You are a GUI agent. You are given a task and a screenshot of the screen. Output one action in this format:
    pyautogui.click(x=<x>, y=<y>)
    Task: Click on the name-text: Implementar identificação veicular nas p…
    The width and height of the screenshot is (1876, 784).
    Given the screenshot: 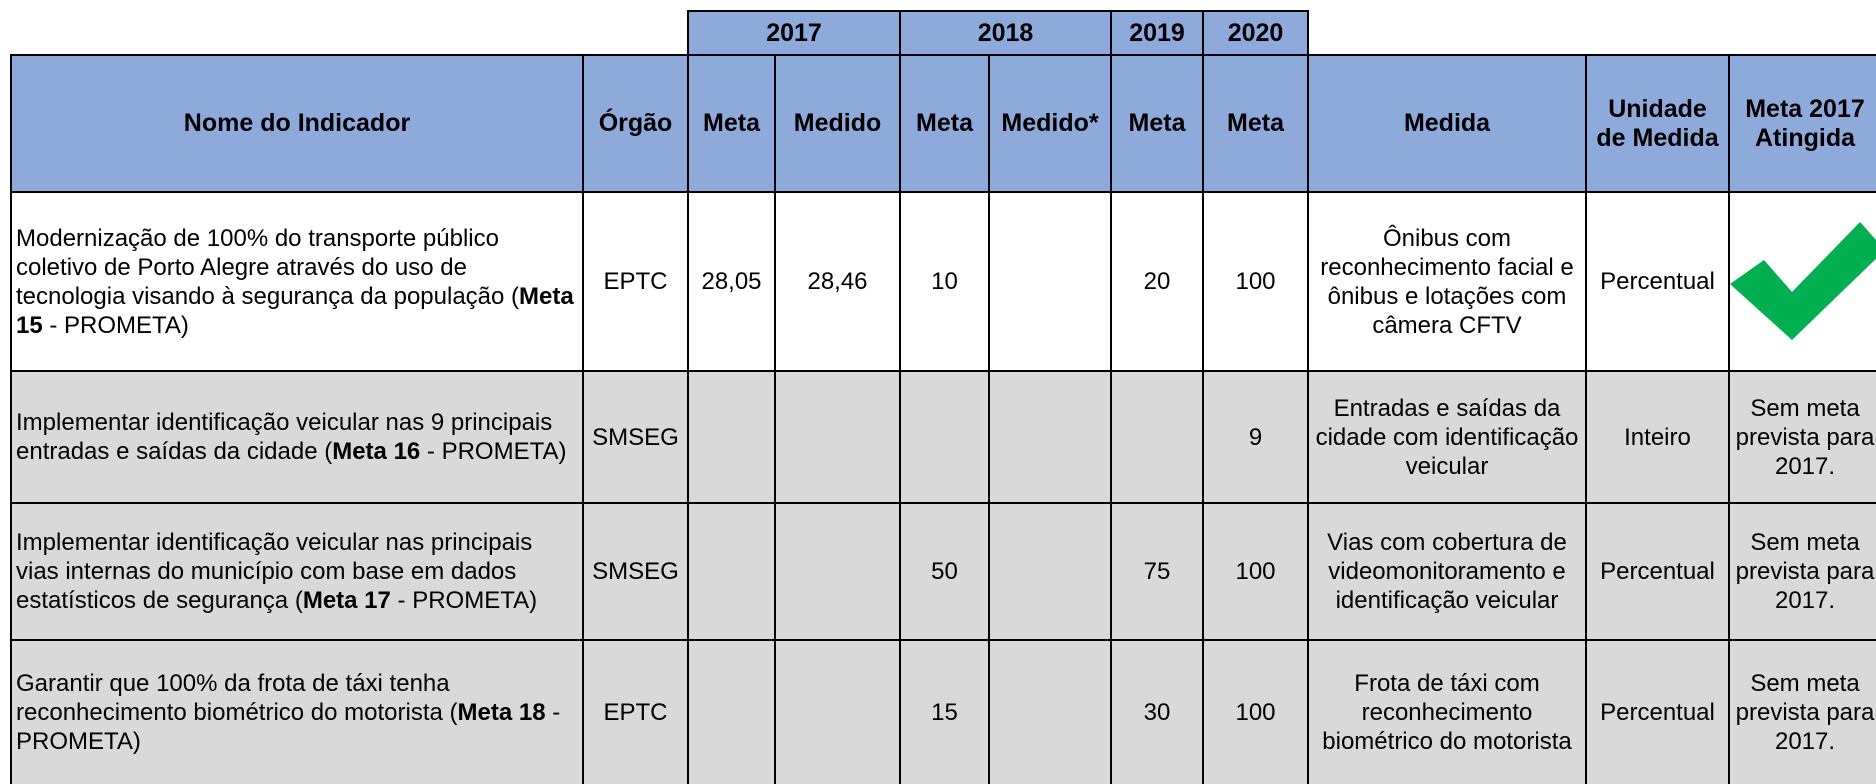 What is the action you would take?
    pyautogui.click(x=297, y=571)
    